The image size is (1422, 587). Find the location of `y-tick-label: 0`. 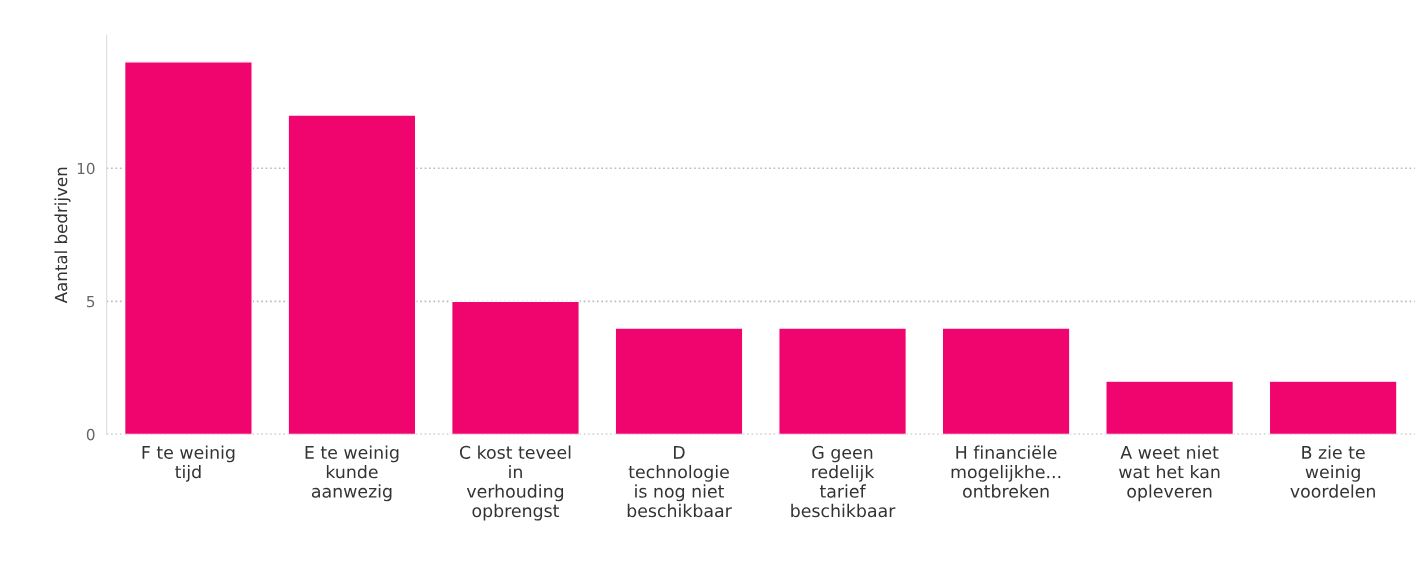

y-tick-label: 0 is located at coordinates (90, 434).